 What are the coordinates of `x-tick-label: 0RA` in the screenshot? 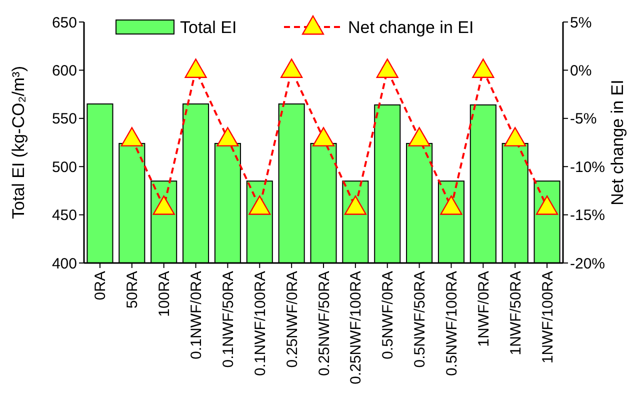 It's located at (101, 285).